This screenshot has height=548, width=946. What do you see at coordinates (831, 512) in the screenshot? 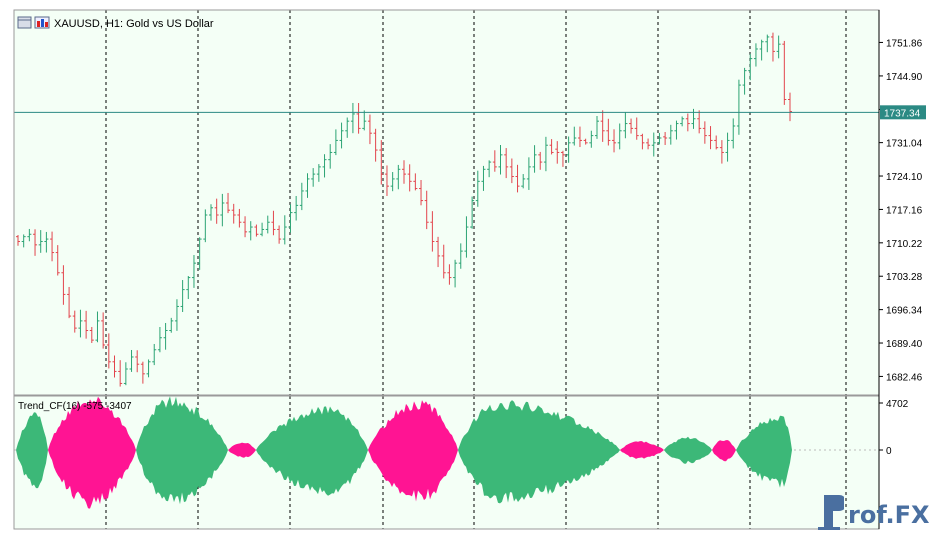
I see `brand-mark-icon` at bounding box center [831, 512].